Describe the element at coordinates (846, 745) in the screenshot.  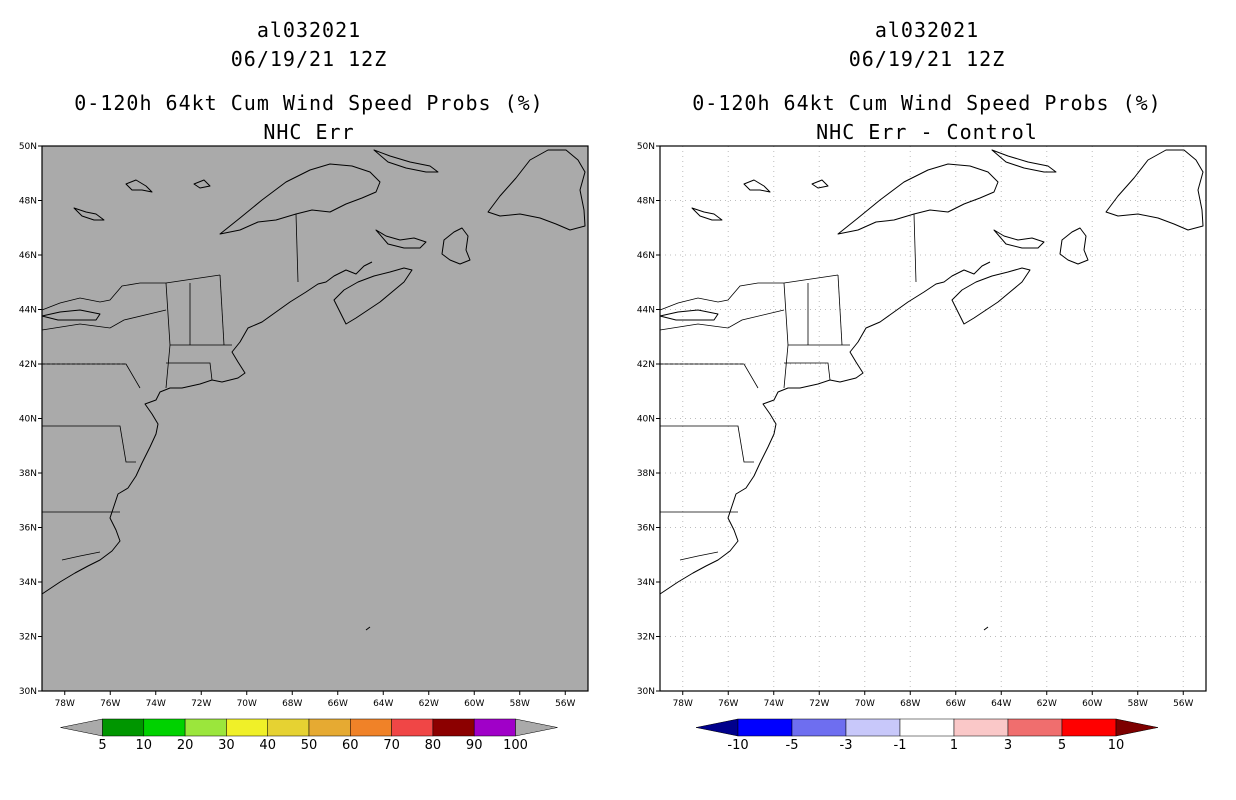
I see `colorbar-label: -3` at that location.